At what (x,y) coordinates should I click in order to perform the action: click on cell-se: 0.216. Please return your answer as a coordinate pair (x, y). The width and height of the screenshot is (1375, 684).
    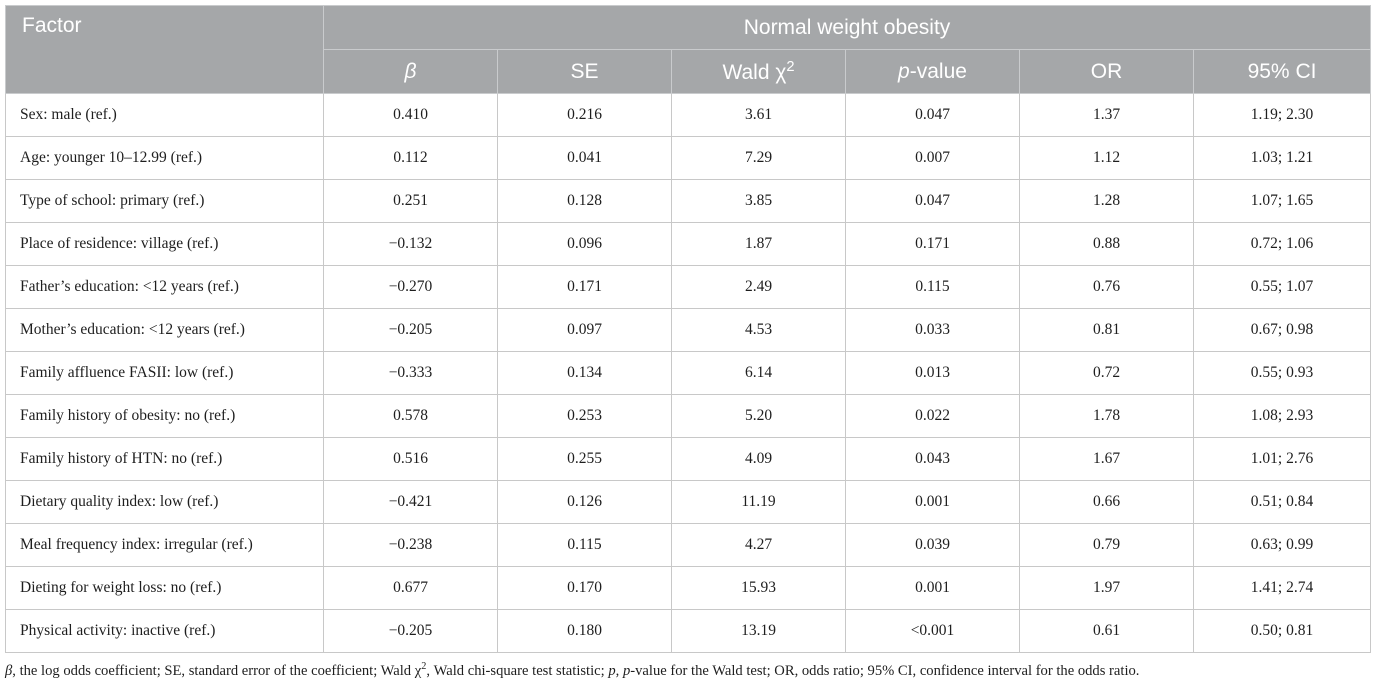
    Looking at the image, I should click on (584, 115).